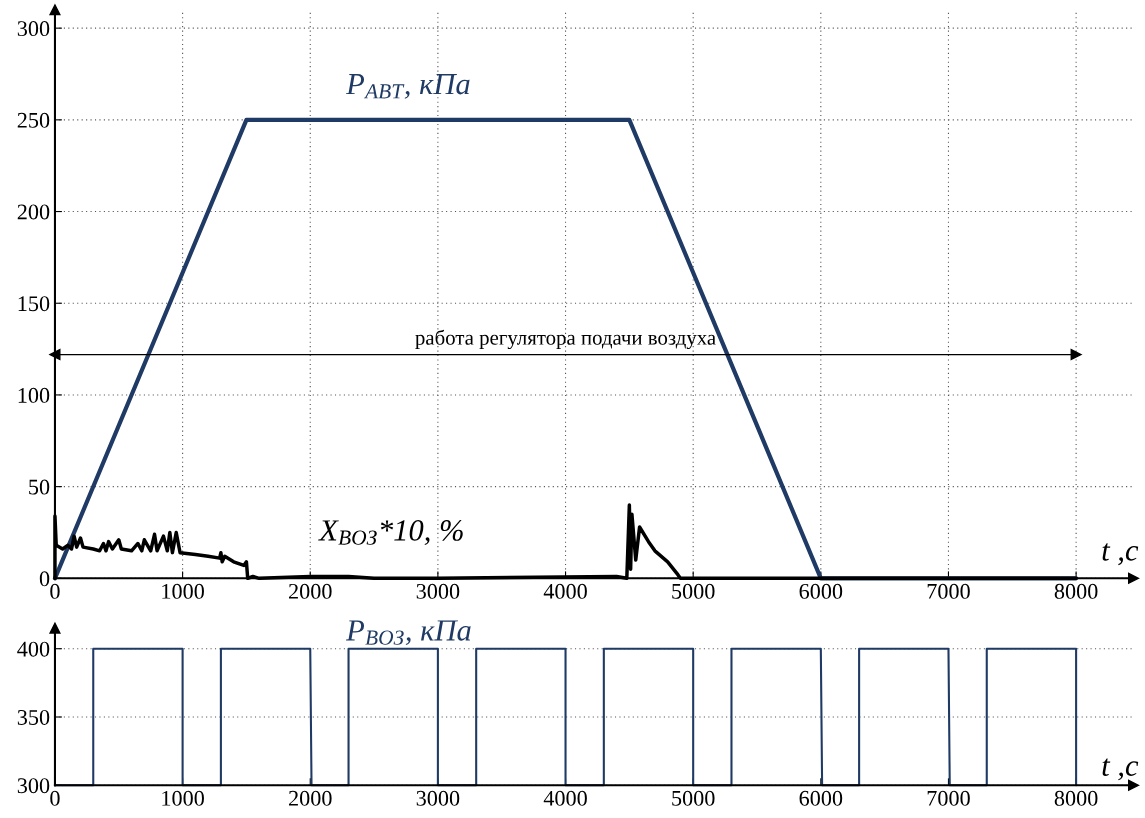 The image size is (1145, 818). What do you see at coordinates (39, 487) in the screenshot?
I see `y-tick-label: 50` at bounding box center [39, 487].